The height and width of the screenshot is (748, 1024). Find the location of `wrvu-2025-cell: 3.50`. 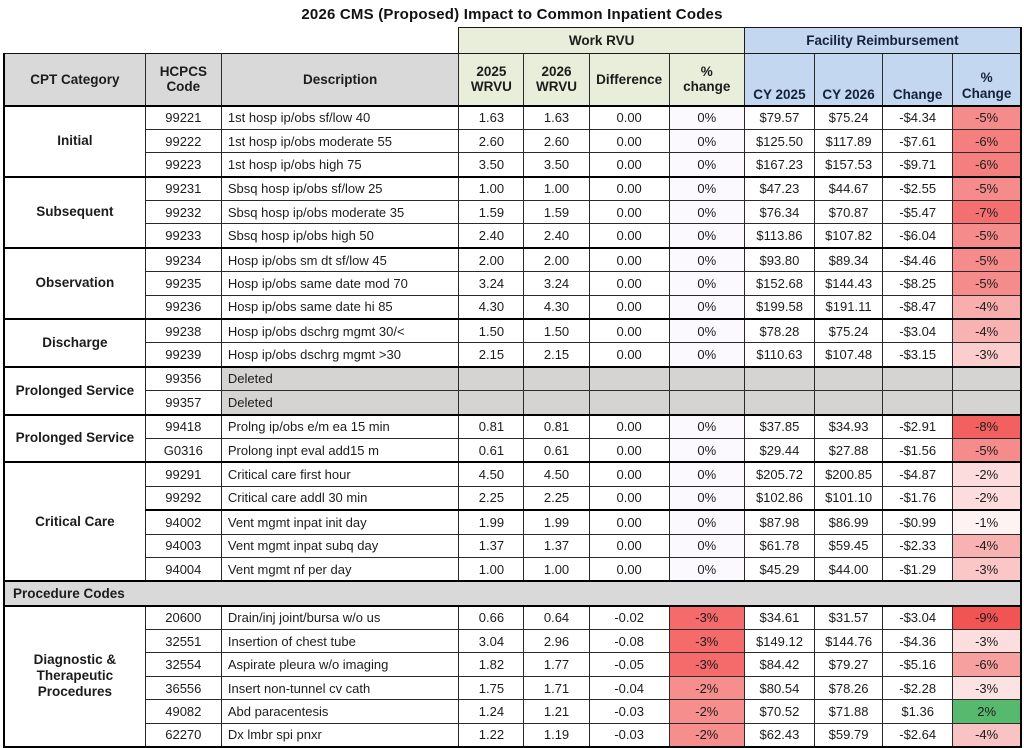

wrvu-2025-cell: 3.50 is located at coordinates (491, 165).